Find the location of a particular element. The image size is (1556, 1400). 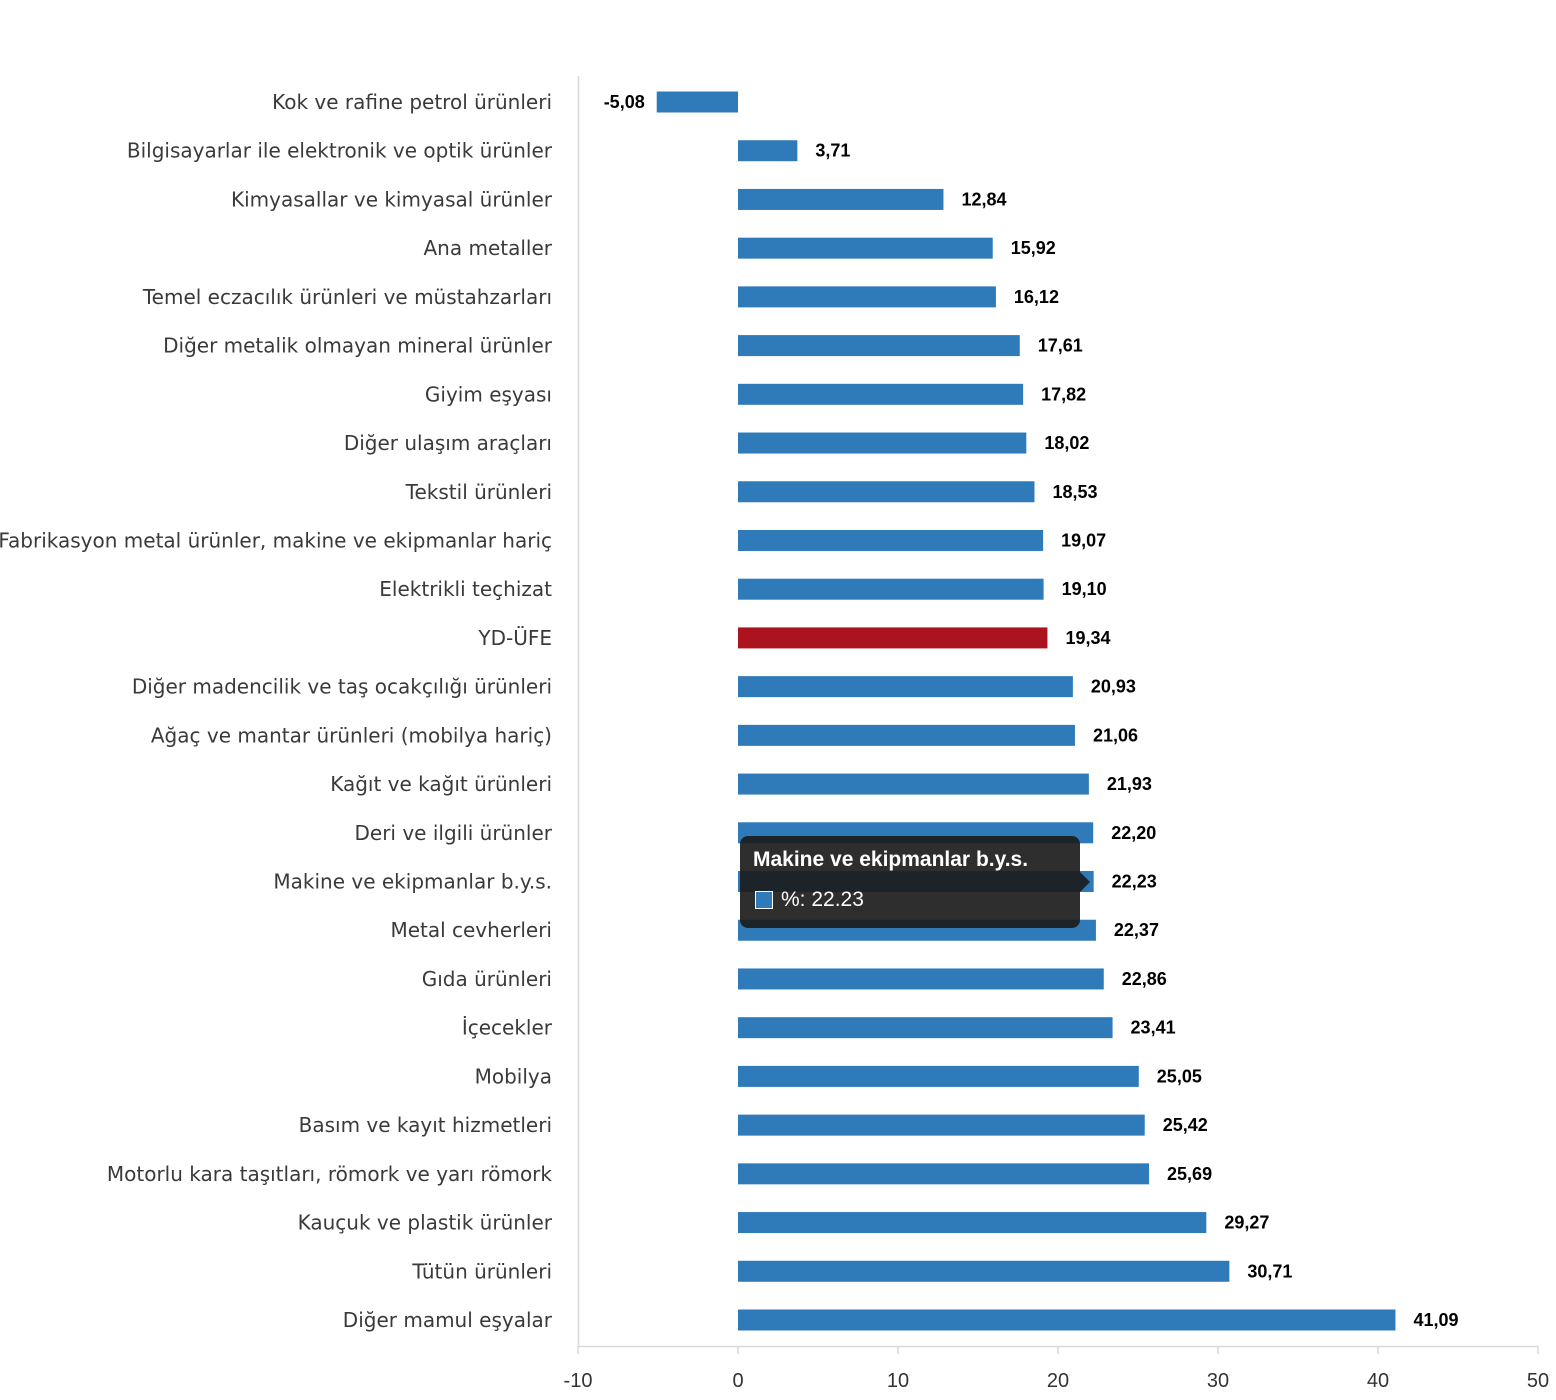

category-label: Makine ve ekipmanlar b.y.s. is located at coordinates (412, 882).